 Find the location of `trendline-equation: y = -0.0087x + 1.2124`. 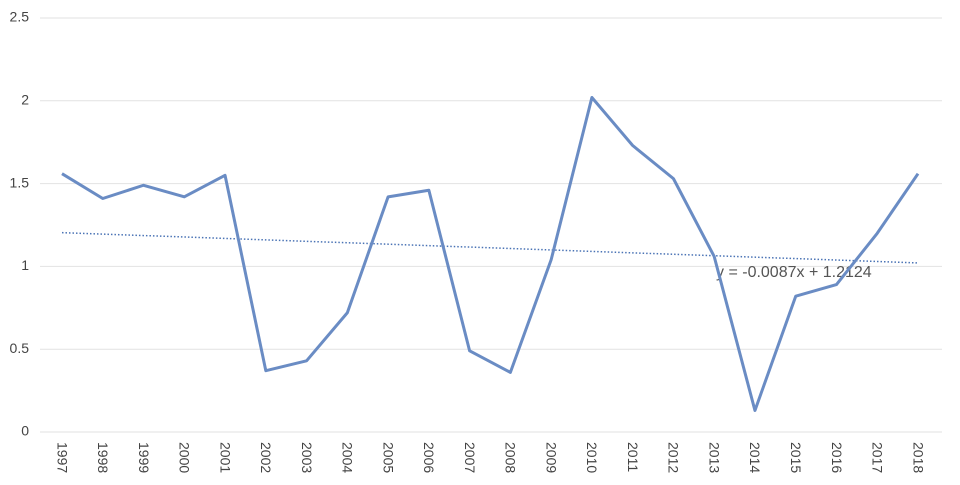

trendline-equation: y = -0.0087x + 1.2124 is located at coordinates (794, 272).